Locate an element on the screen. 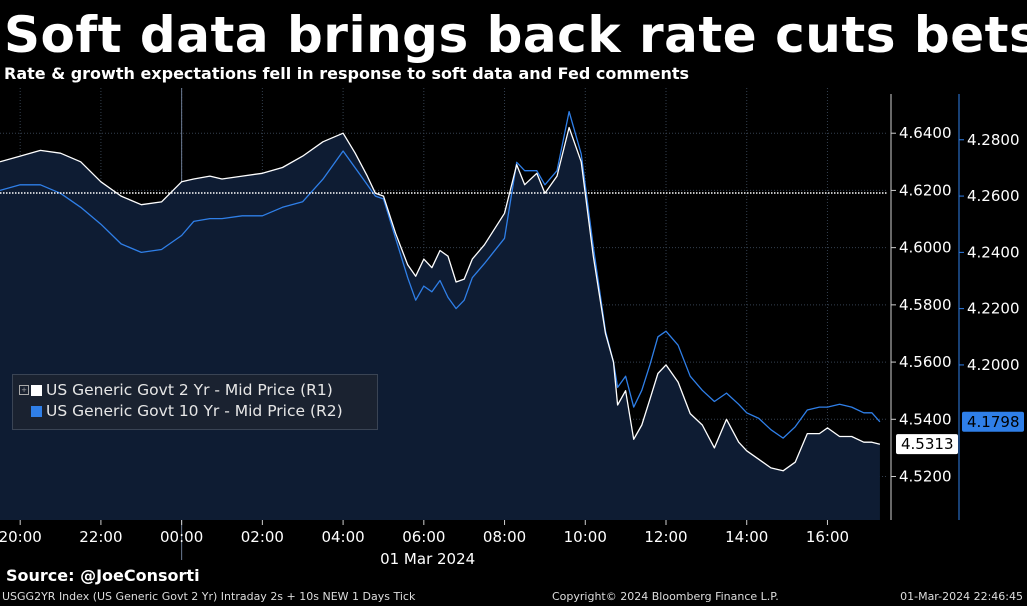  legend-toggle-icon: + is located at coordinates (24, 390).